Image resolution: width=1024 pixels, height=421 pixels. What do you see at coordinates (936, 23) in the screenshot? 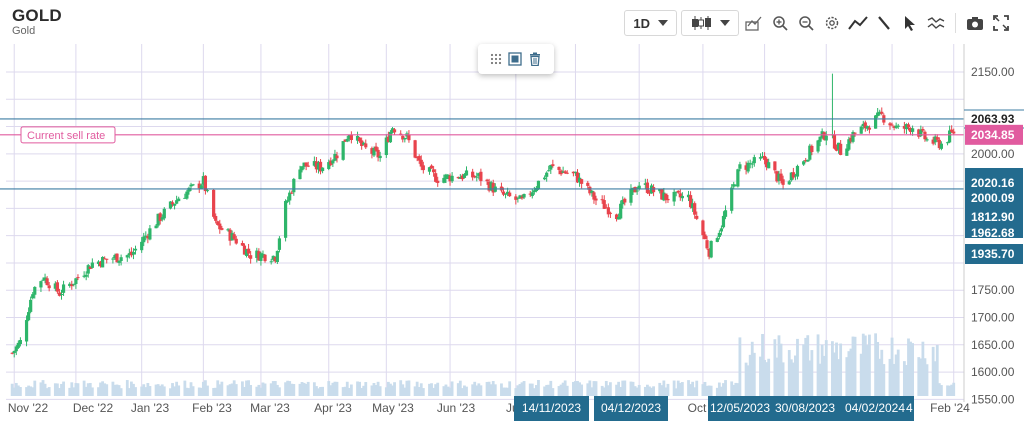
I see `indicators-button` at bounding box center [936, 23].